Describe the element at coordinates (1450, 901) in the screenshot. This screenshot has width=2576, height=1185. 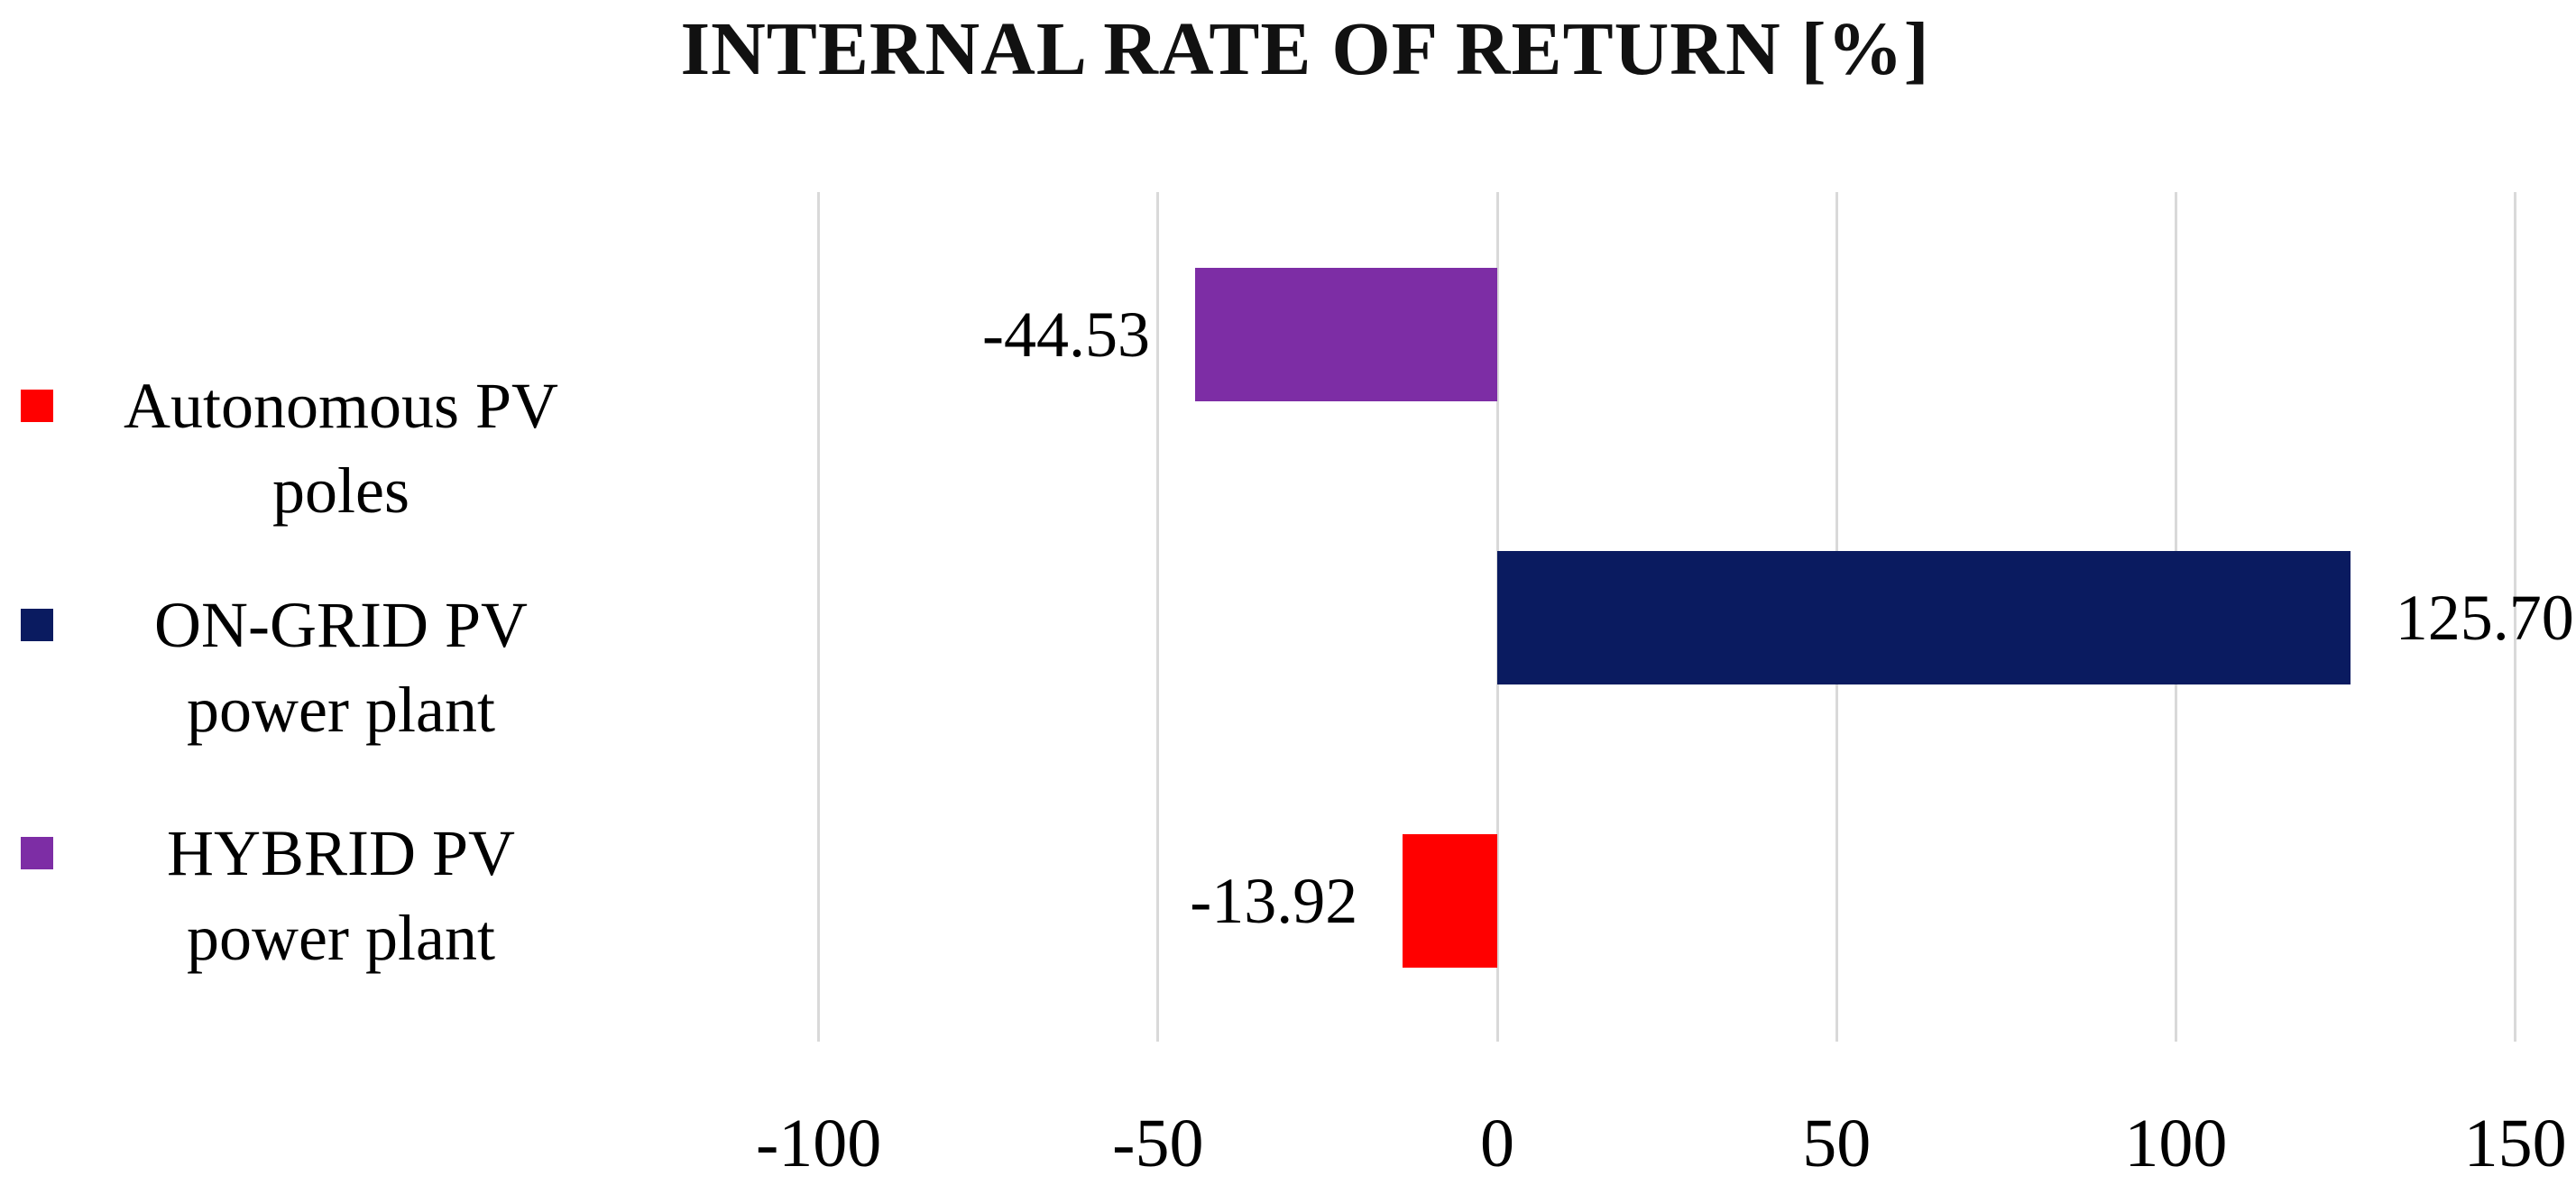
I see `bar-autonomous-pv-poles` at that location.